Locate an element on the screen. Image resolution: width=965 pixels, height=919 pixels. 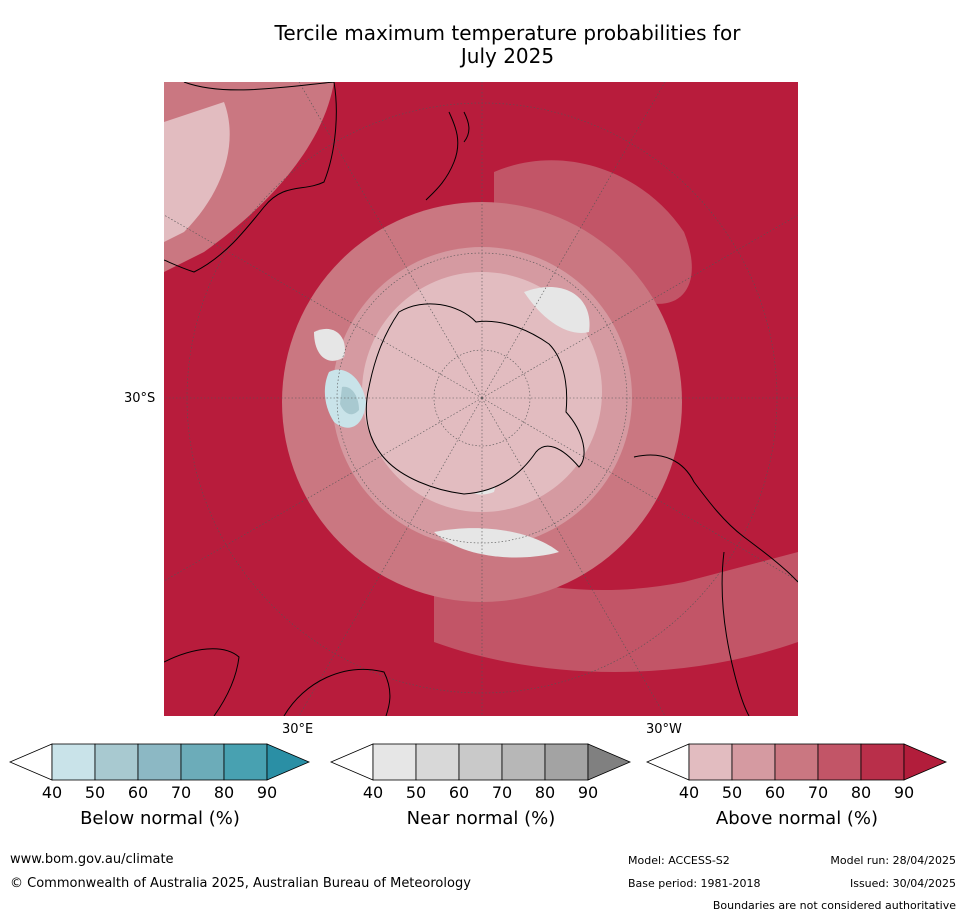
colorbar-near-label: Near normal (%) is located at coordinates (481, 818).